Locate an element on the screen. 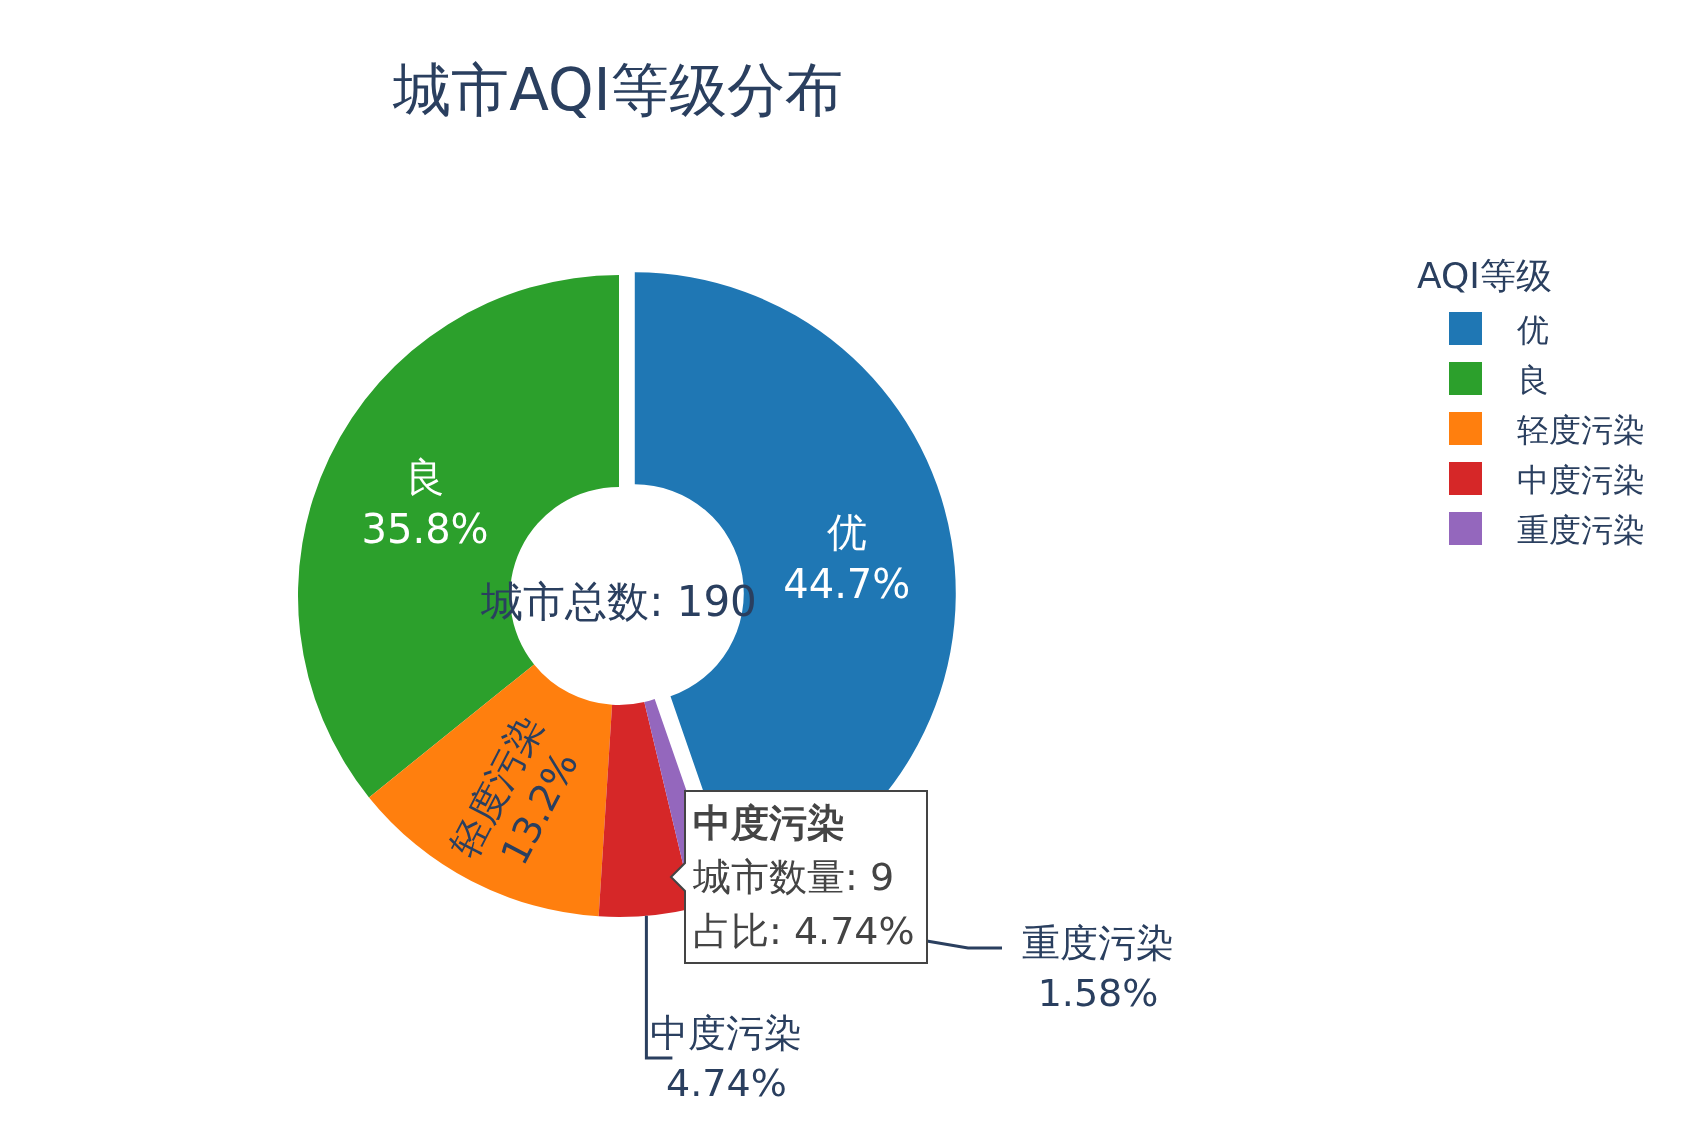 The image size is (1706, 1121). data-label: 44.7% is located at coordinates (847, 583).